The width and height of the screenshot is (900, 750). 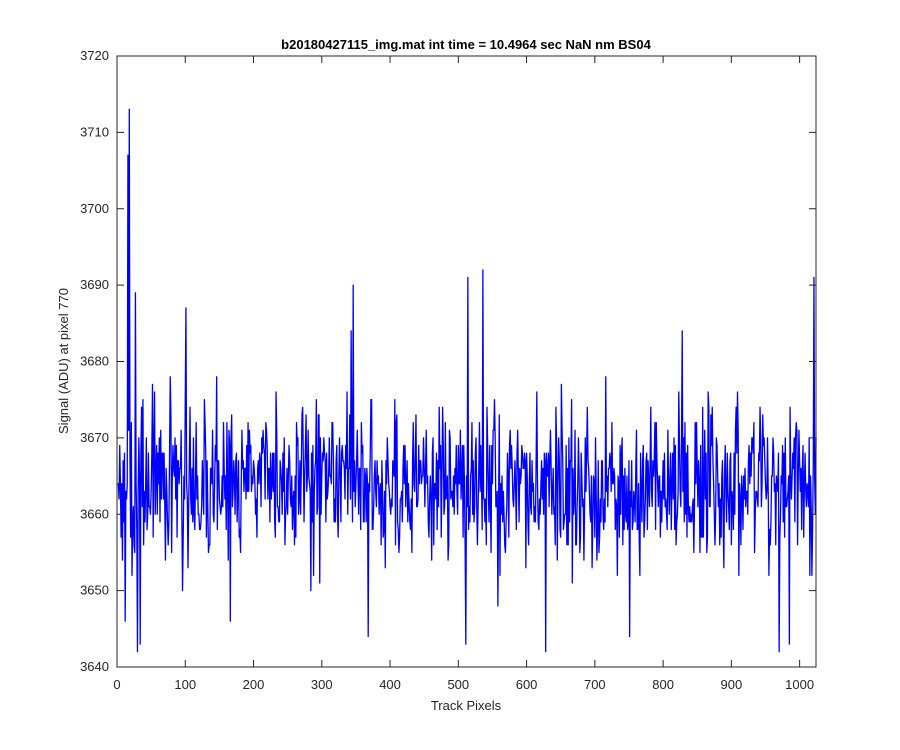 I want to click on x-tick-label: 200, so click(x=254, y=684).